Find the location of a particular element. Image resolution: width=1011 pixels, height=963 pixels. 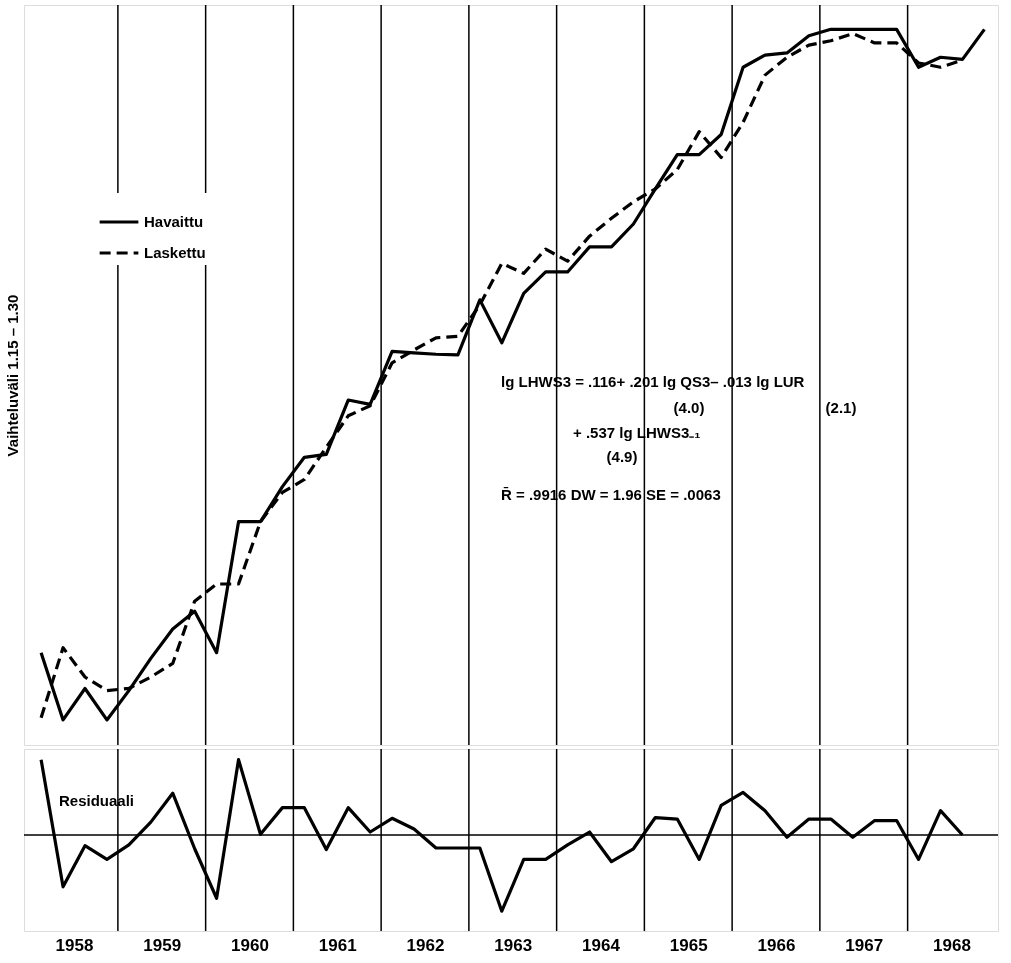

x-tick-label: 1967 is located at coordinates (864, 945).